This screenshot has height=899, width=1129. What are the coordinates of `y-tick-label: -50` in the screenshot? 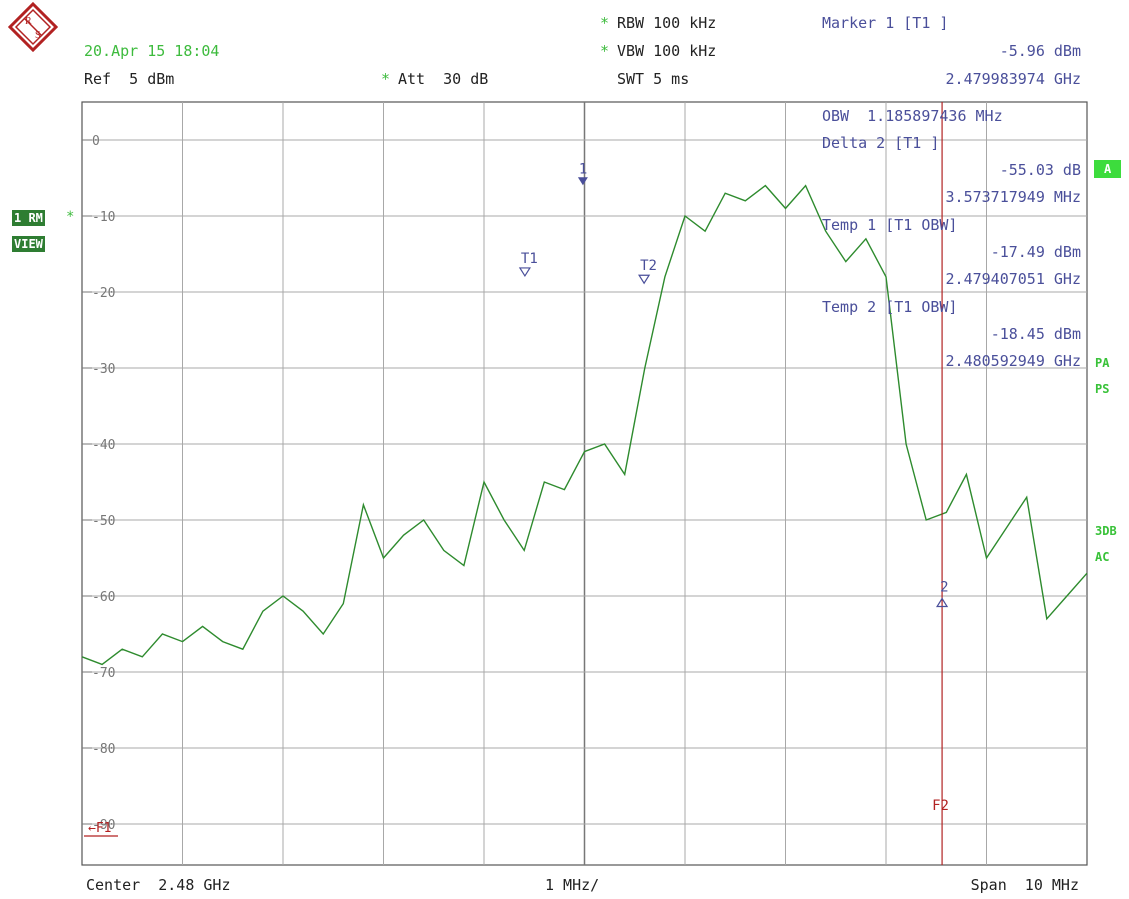 It's located at (103, 521).